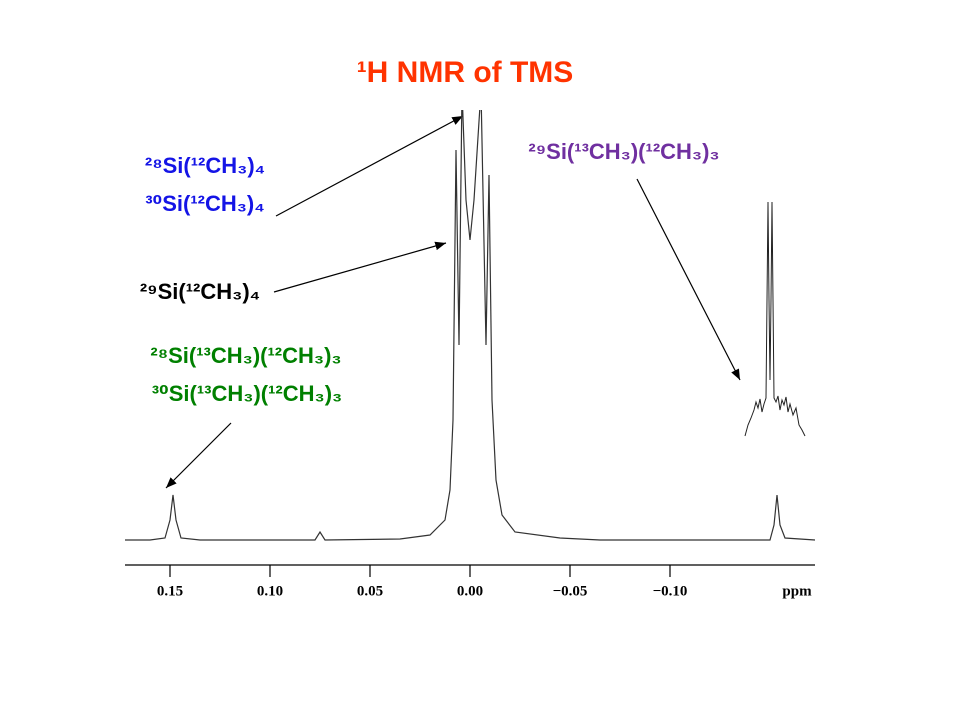 The height and width of the screenshot is (720, 960). What do you see at coordinates (205, 165) in the screenshot?
I see `annotation: ²⁸Si(¹²CH₃)₄` at bounding box center [205, 165].